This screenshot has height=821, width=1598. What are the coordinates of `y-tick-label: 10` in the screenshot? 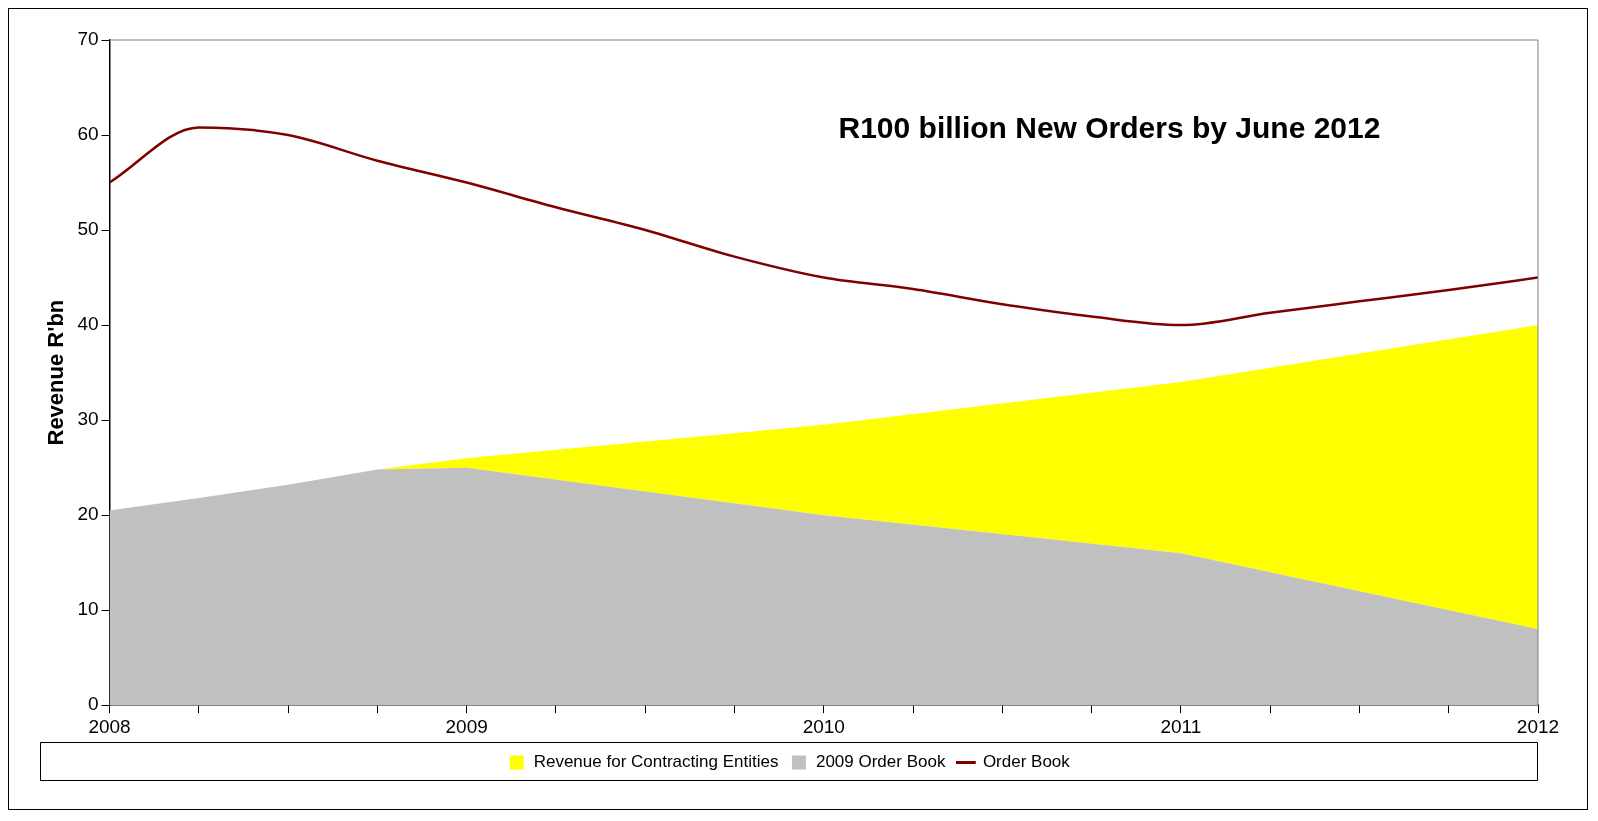 It's located at (88, 609).